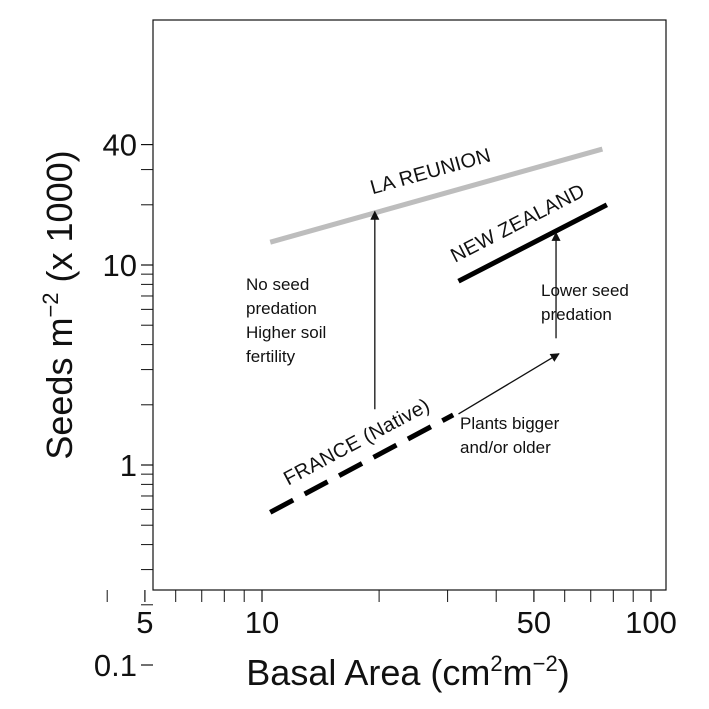 Image resolution: width=709 pixels, height=709 pixels. Describe the element at coordinates (534, 622) in the screenshot. I see `x-tick-label: 50` at that location.